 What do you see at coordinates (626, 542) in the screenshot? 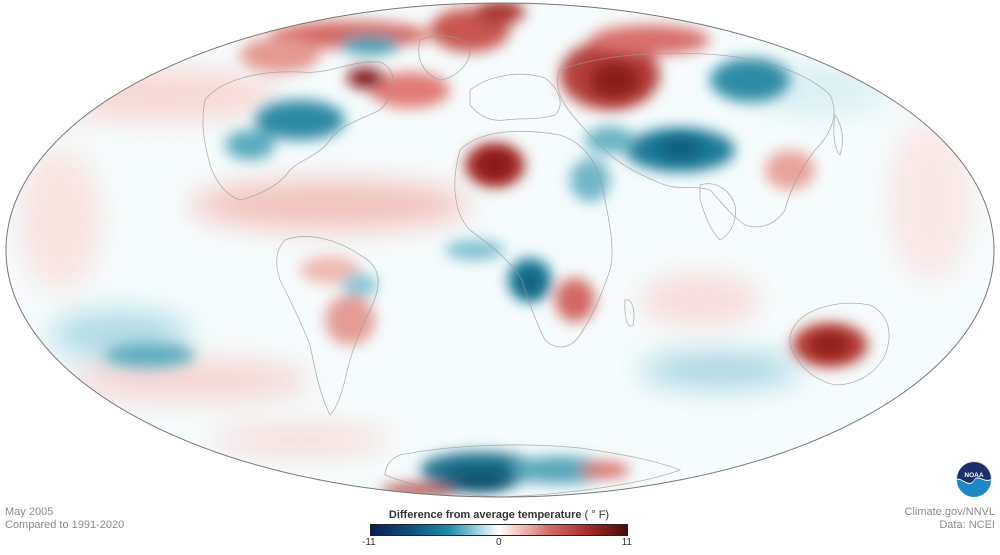
I see `legend-tick-max: 11` at bounding box center [626, 542].